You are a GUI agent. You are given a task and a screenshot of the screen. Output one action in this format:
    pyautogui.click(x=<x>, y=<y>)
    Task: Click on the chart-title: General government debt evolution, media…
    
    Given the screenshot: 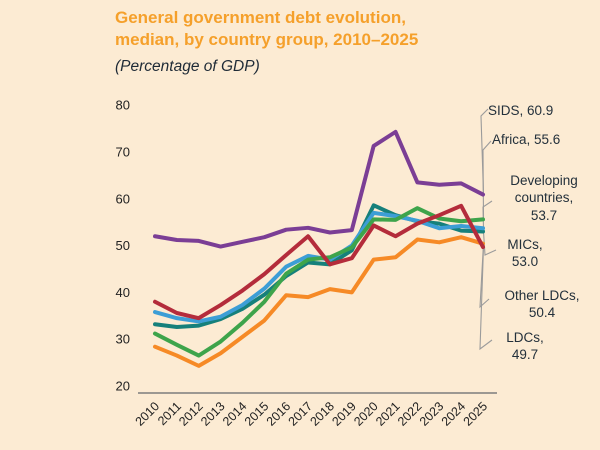 What is the action you would take?
    pyautogui.click(x=325, y=29)
    